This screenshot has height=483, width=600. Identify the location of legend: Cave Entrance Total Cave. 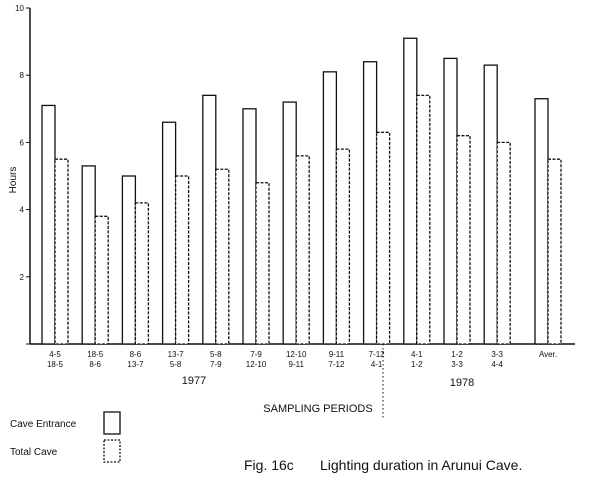
(65, 437).